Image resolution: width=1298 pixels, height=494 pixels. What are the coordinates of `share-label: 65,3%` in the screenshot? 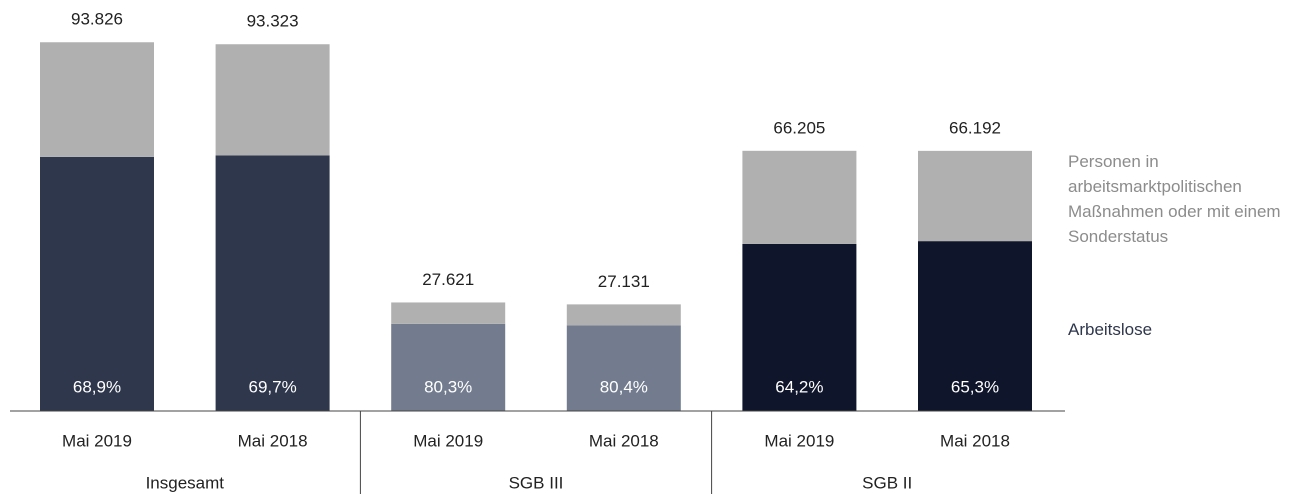 It's located at (975, 386).